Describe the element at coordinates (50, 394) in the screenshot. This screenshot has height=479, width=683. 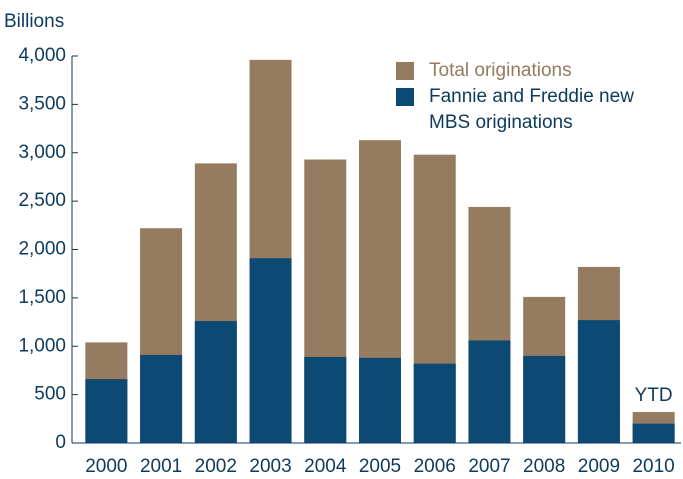
I see `y-tick-label: 500` at that location.